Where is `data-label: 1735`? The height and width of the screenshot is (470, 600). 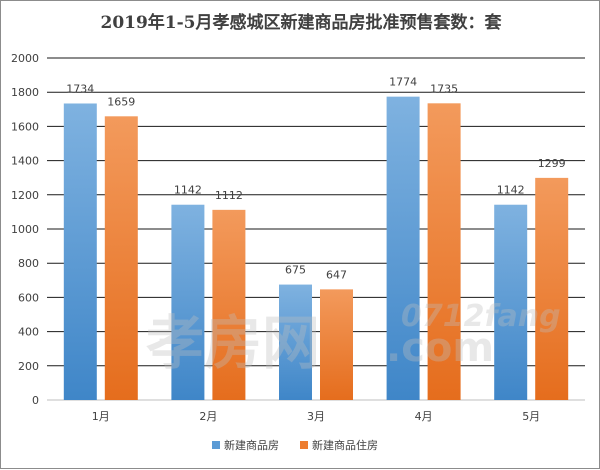 data-label: 1735 is located at coordinates (444, 88).